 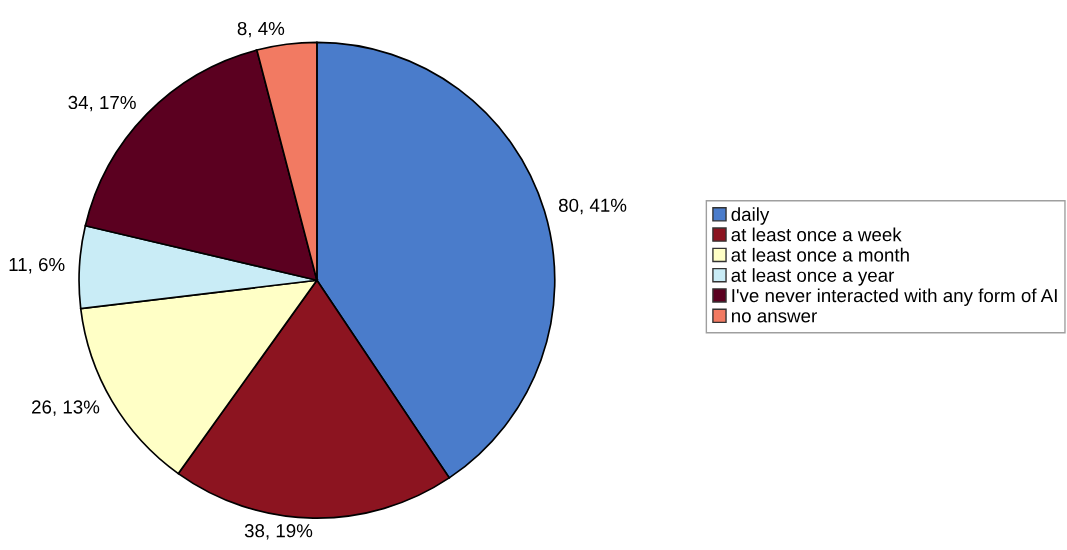 I want to click on data-label: 8, 4%, so click(x=261, y=29).